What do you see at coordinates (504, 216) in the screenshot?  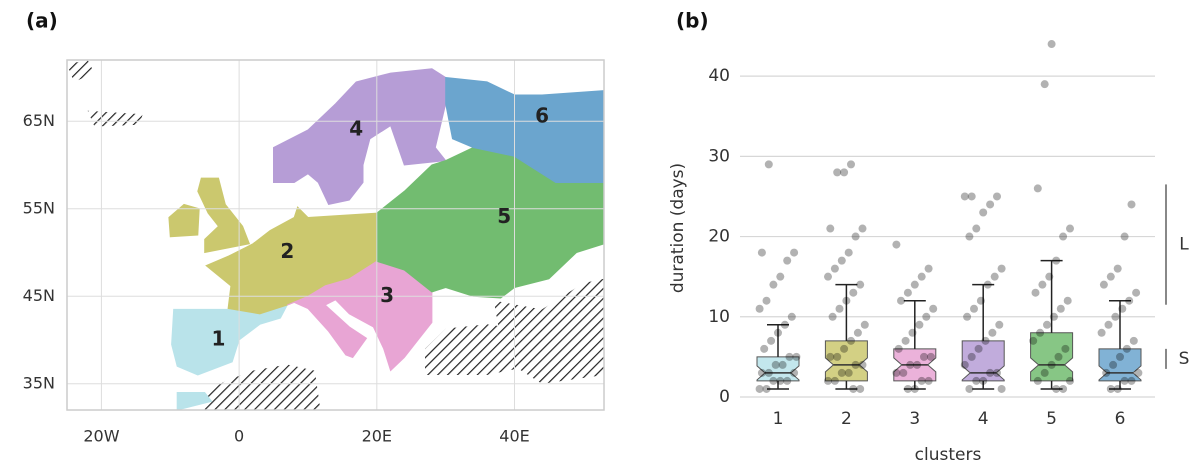 I see `cluster-label: 5` at bounding box center [504, 216].